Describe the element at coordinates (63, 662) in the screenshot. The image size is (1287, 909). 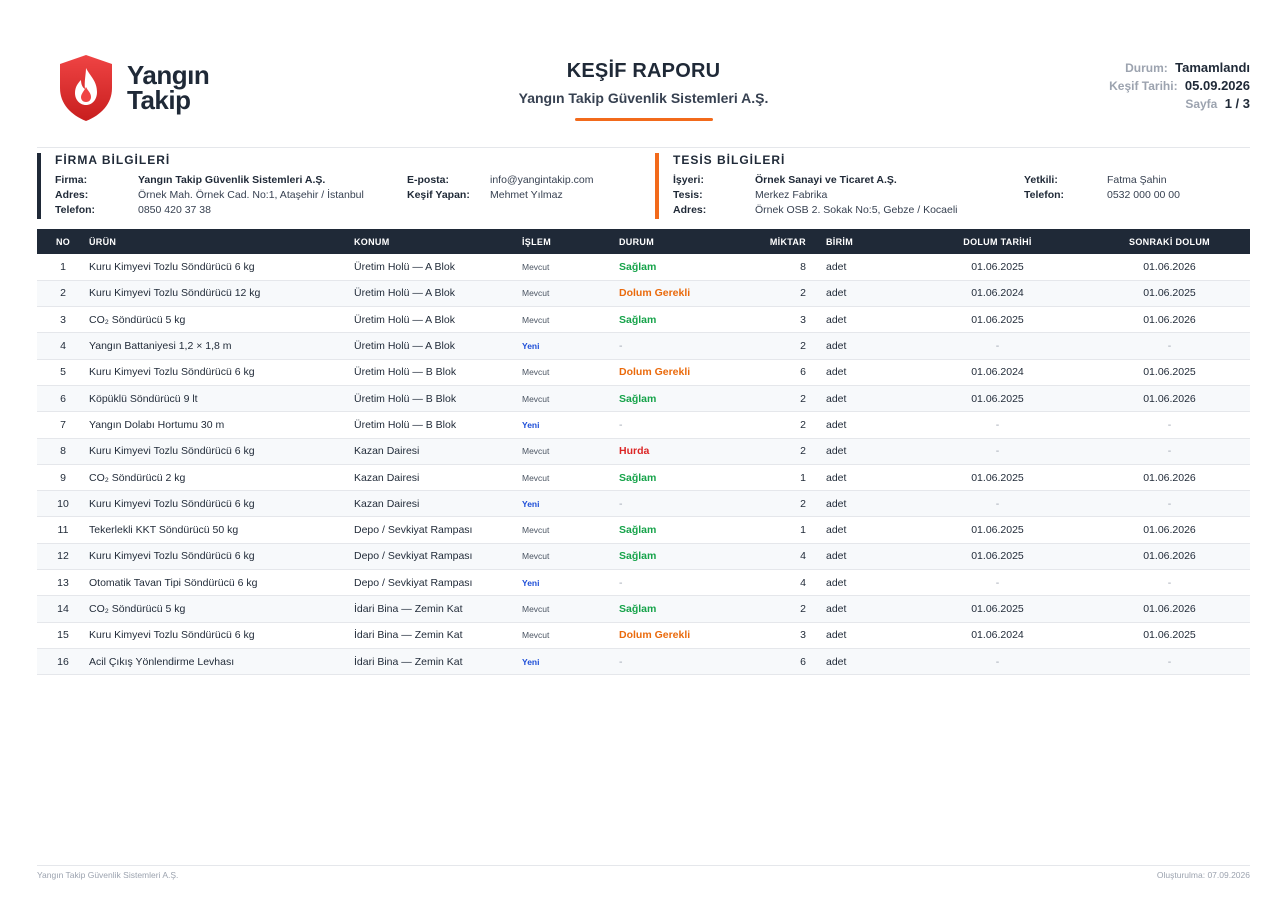
I see `cell-no: 16` at that location.